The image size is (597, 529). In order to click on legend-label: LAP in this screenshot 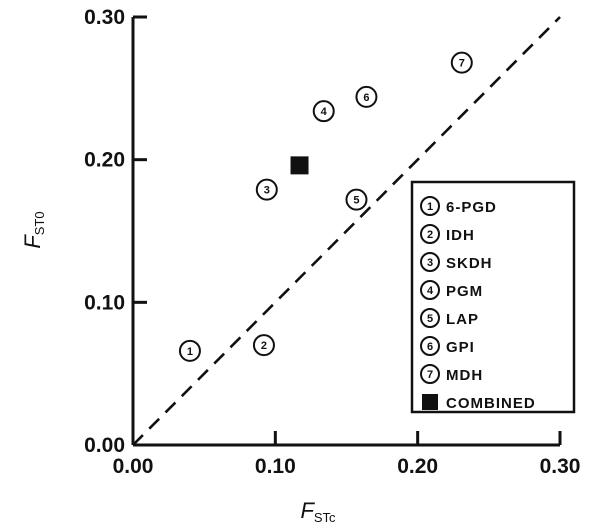, I will do `click(462, 319)`.